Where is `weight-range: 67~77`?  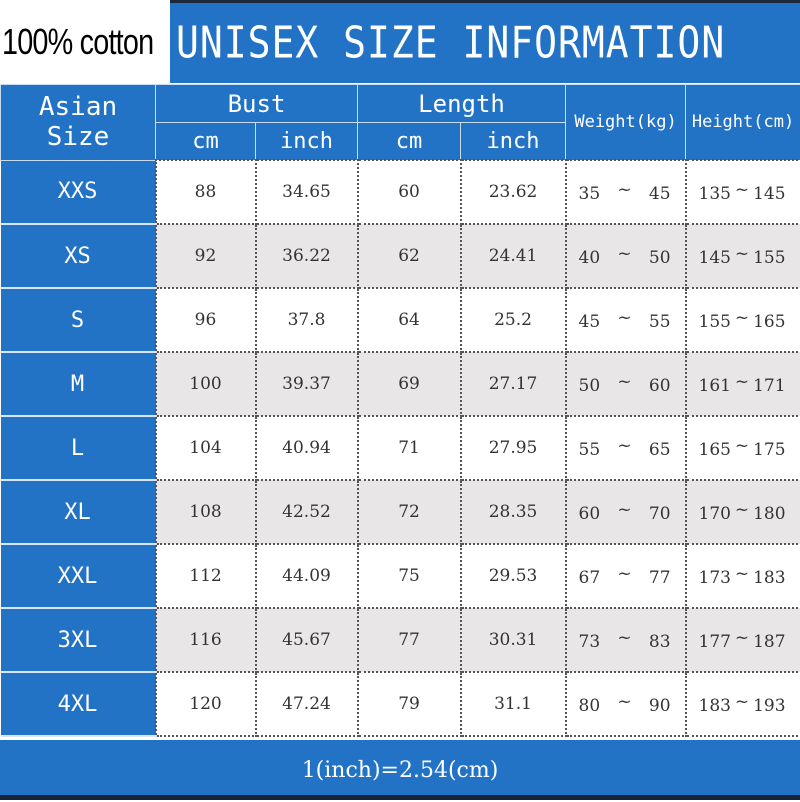 weight-range: 67~77 is located at coordinates (626, 576).